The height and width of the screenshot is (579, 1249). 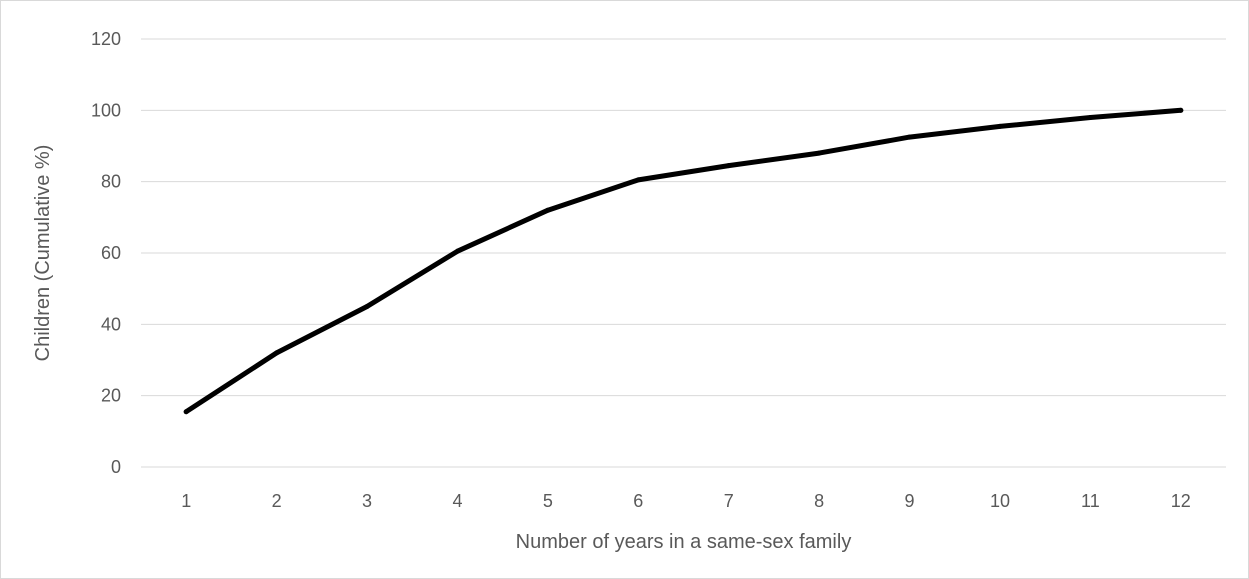 I want to click on y-axis-tick-labels: 0 20 40 60 80 100 120, so click(x=106, y=253).